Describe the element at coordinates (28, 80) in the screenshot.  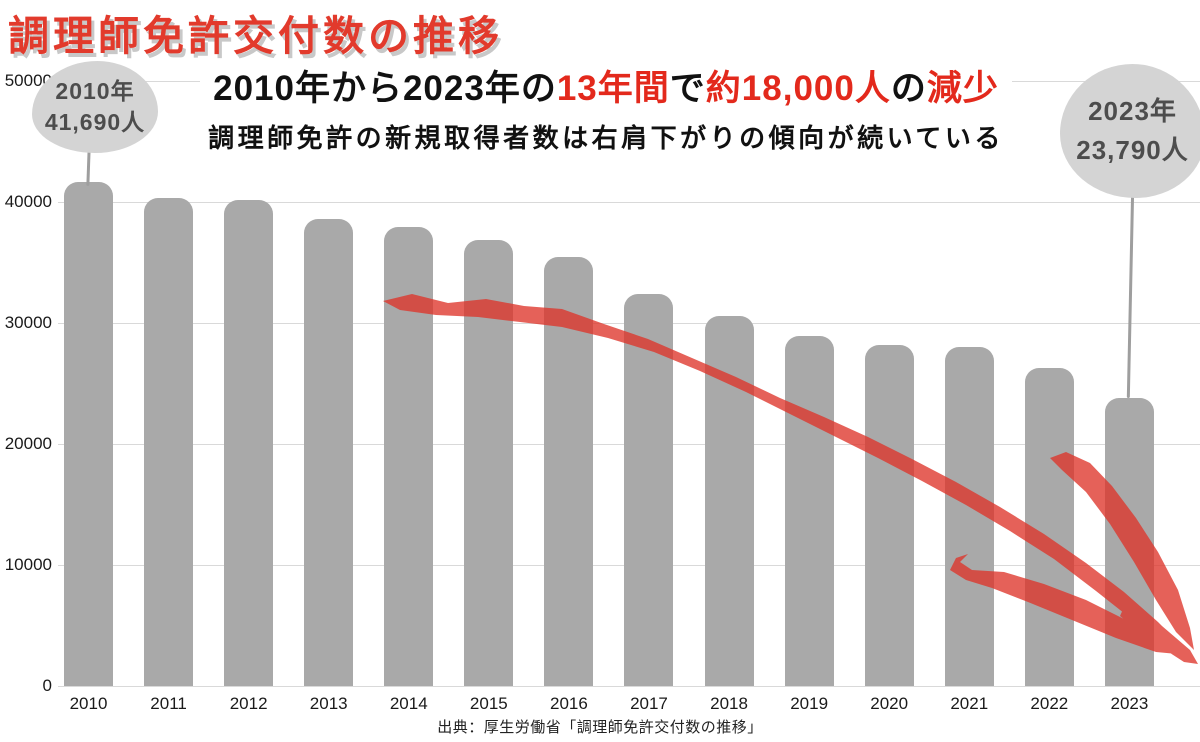
I see `y-tick-50000: 50000` at that location.